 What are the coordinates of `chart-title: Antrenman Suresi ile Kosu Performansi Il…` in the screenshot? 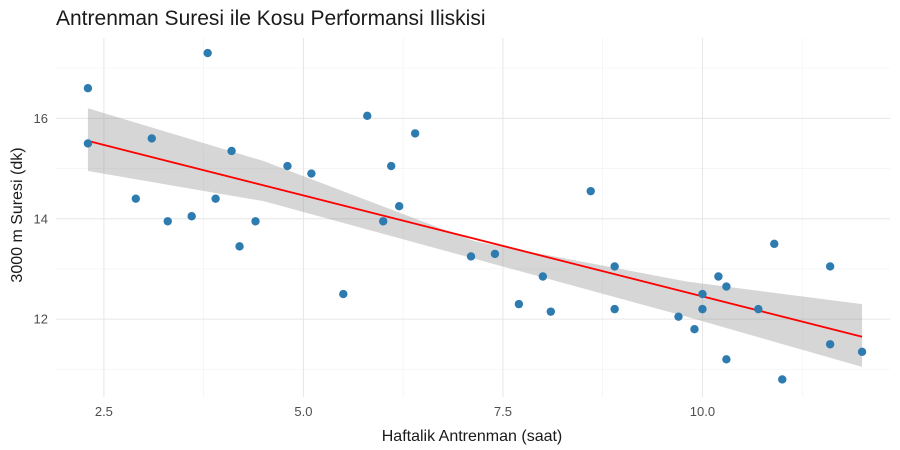 It's located at (271, 18).